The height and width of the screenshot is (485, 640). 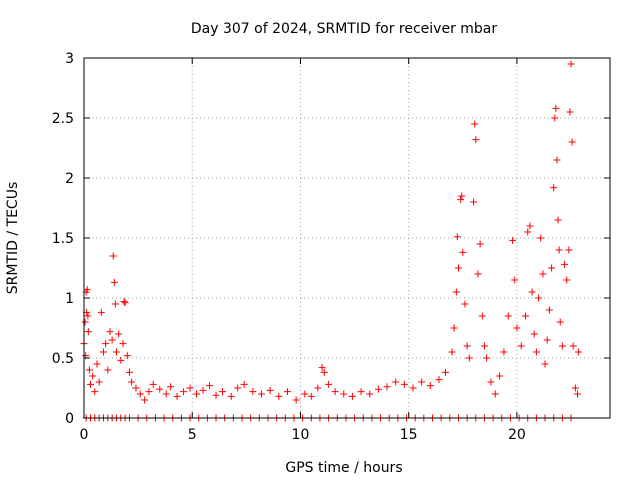 I want to click on y-tick-label: 2.5, so click(x=63, y=119).